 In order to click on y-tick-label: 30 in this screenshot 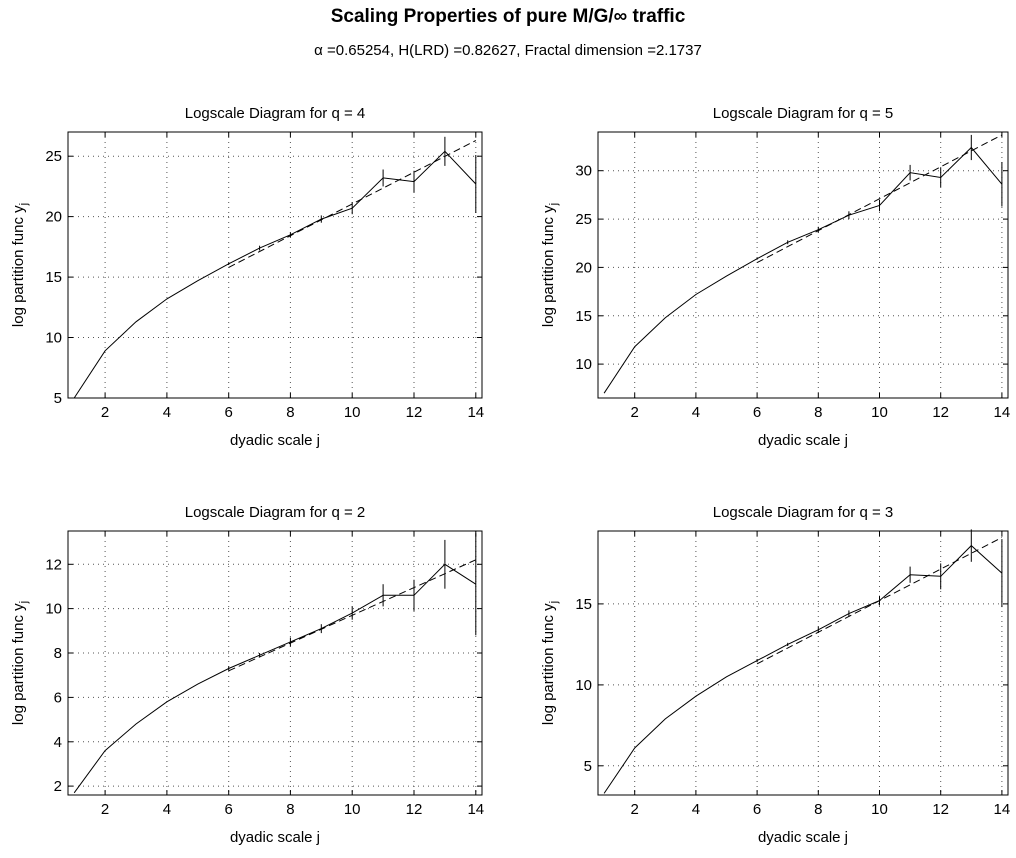, I will do `click(583, 171)`.